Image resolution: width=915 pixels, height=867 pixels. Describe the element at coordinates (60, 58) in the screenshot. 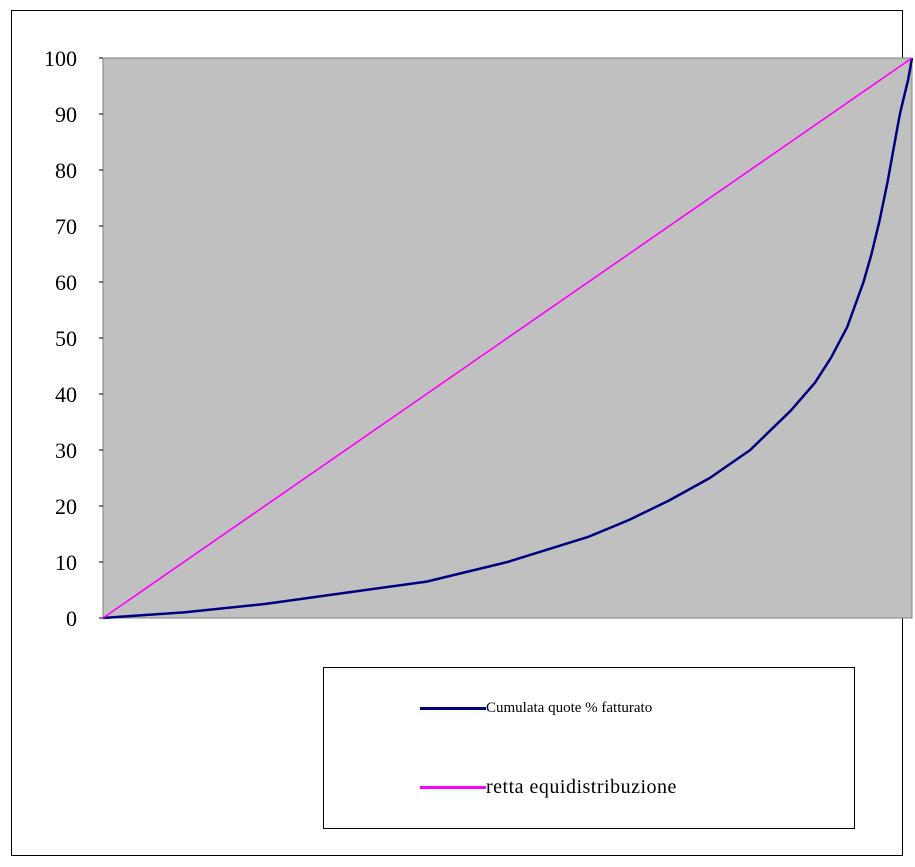

I see `y-tick-label-100: 100` at that location.